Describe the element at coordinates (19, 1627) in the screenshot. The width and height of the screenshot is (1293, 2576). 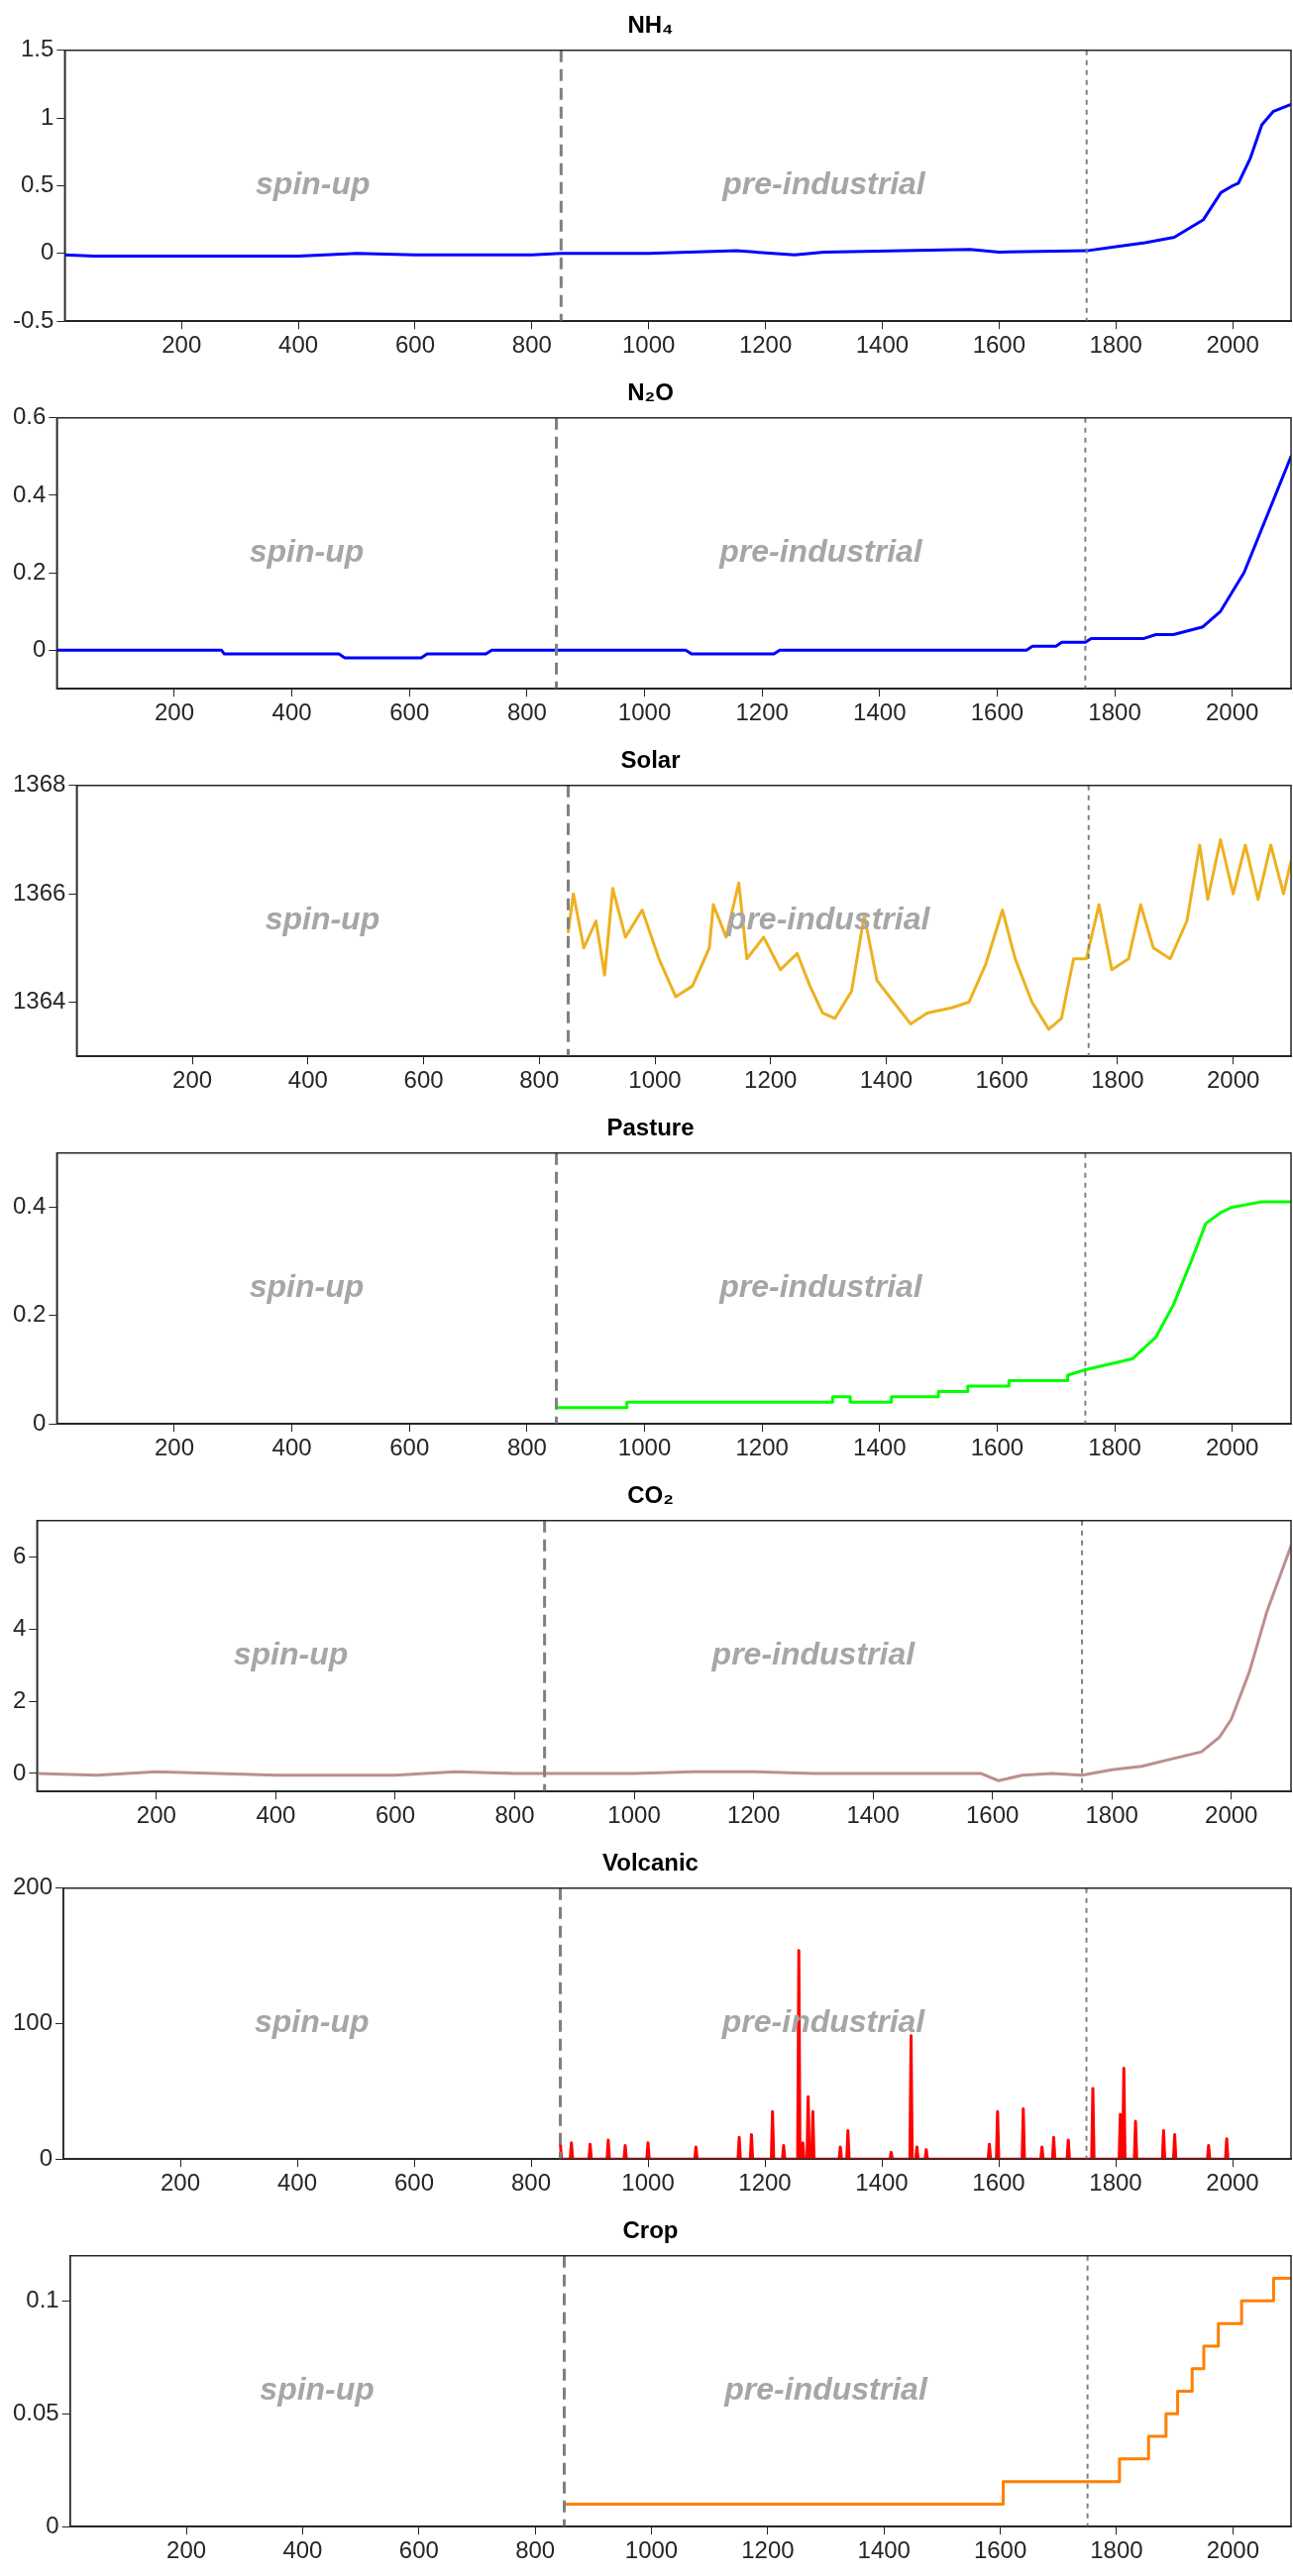
I see `y-tick-label: 4` at that location.